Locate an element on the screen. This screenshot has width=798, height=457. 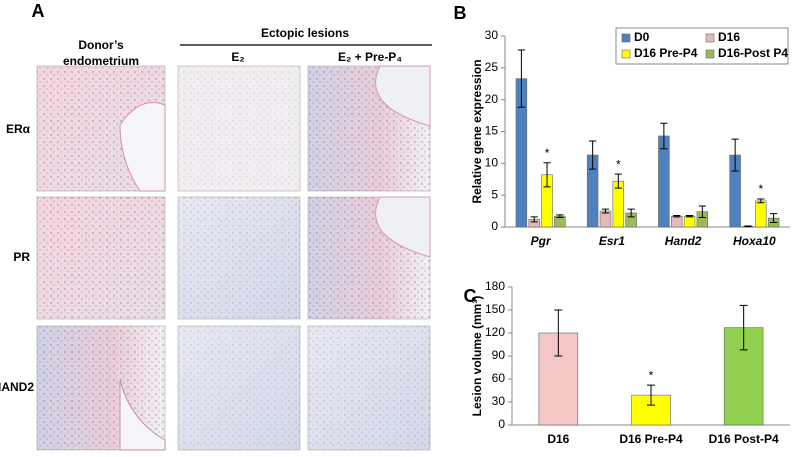
x-tick-label: D16 Pre-P4 is located at coordinates (651, 439).